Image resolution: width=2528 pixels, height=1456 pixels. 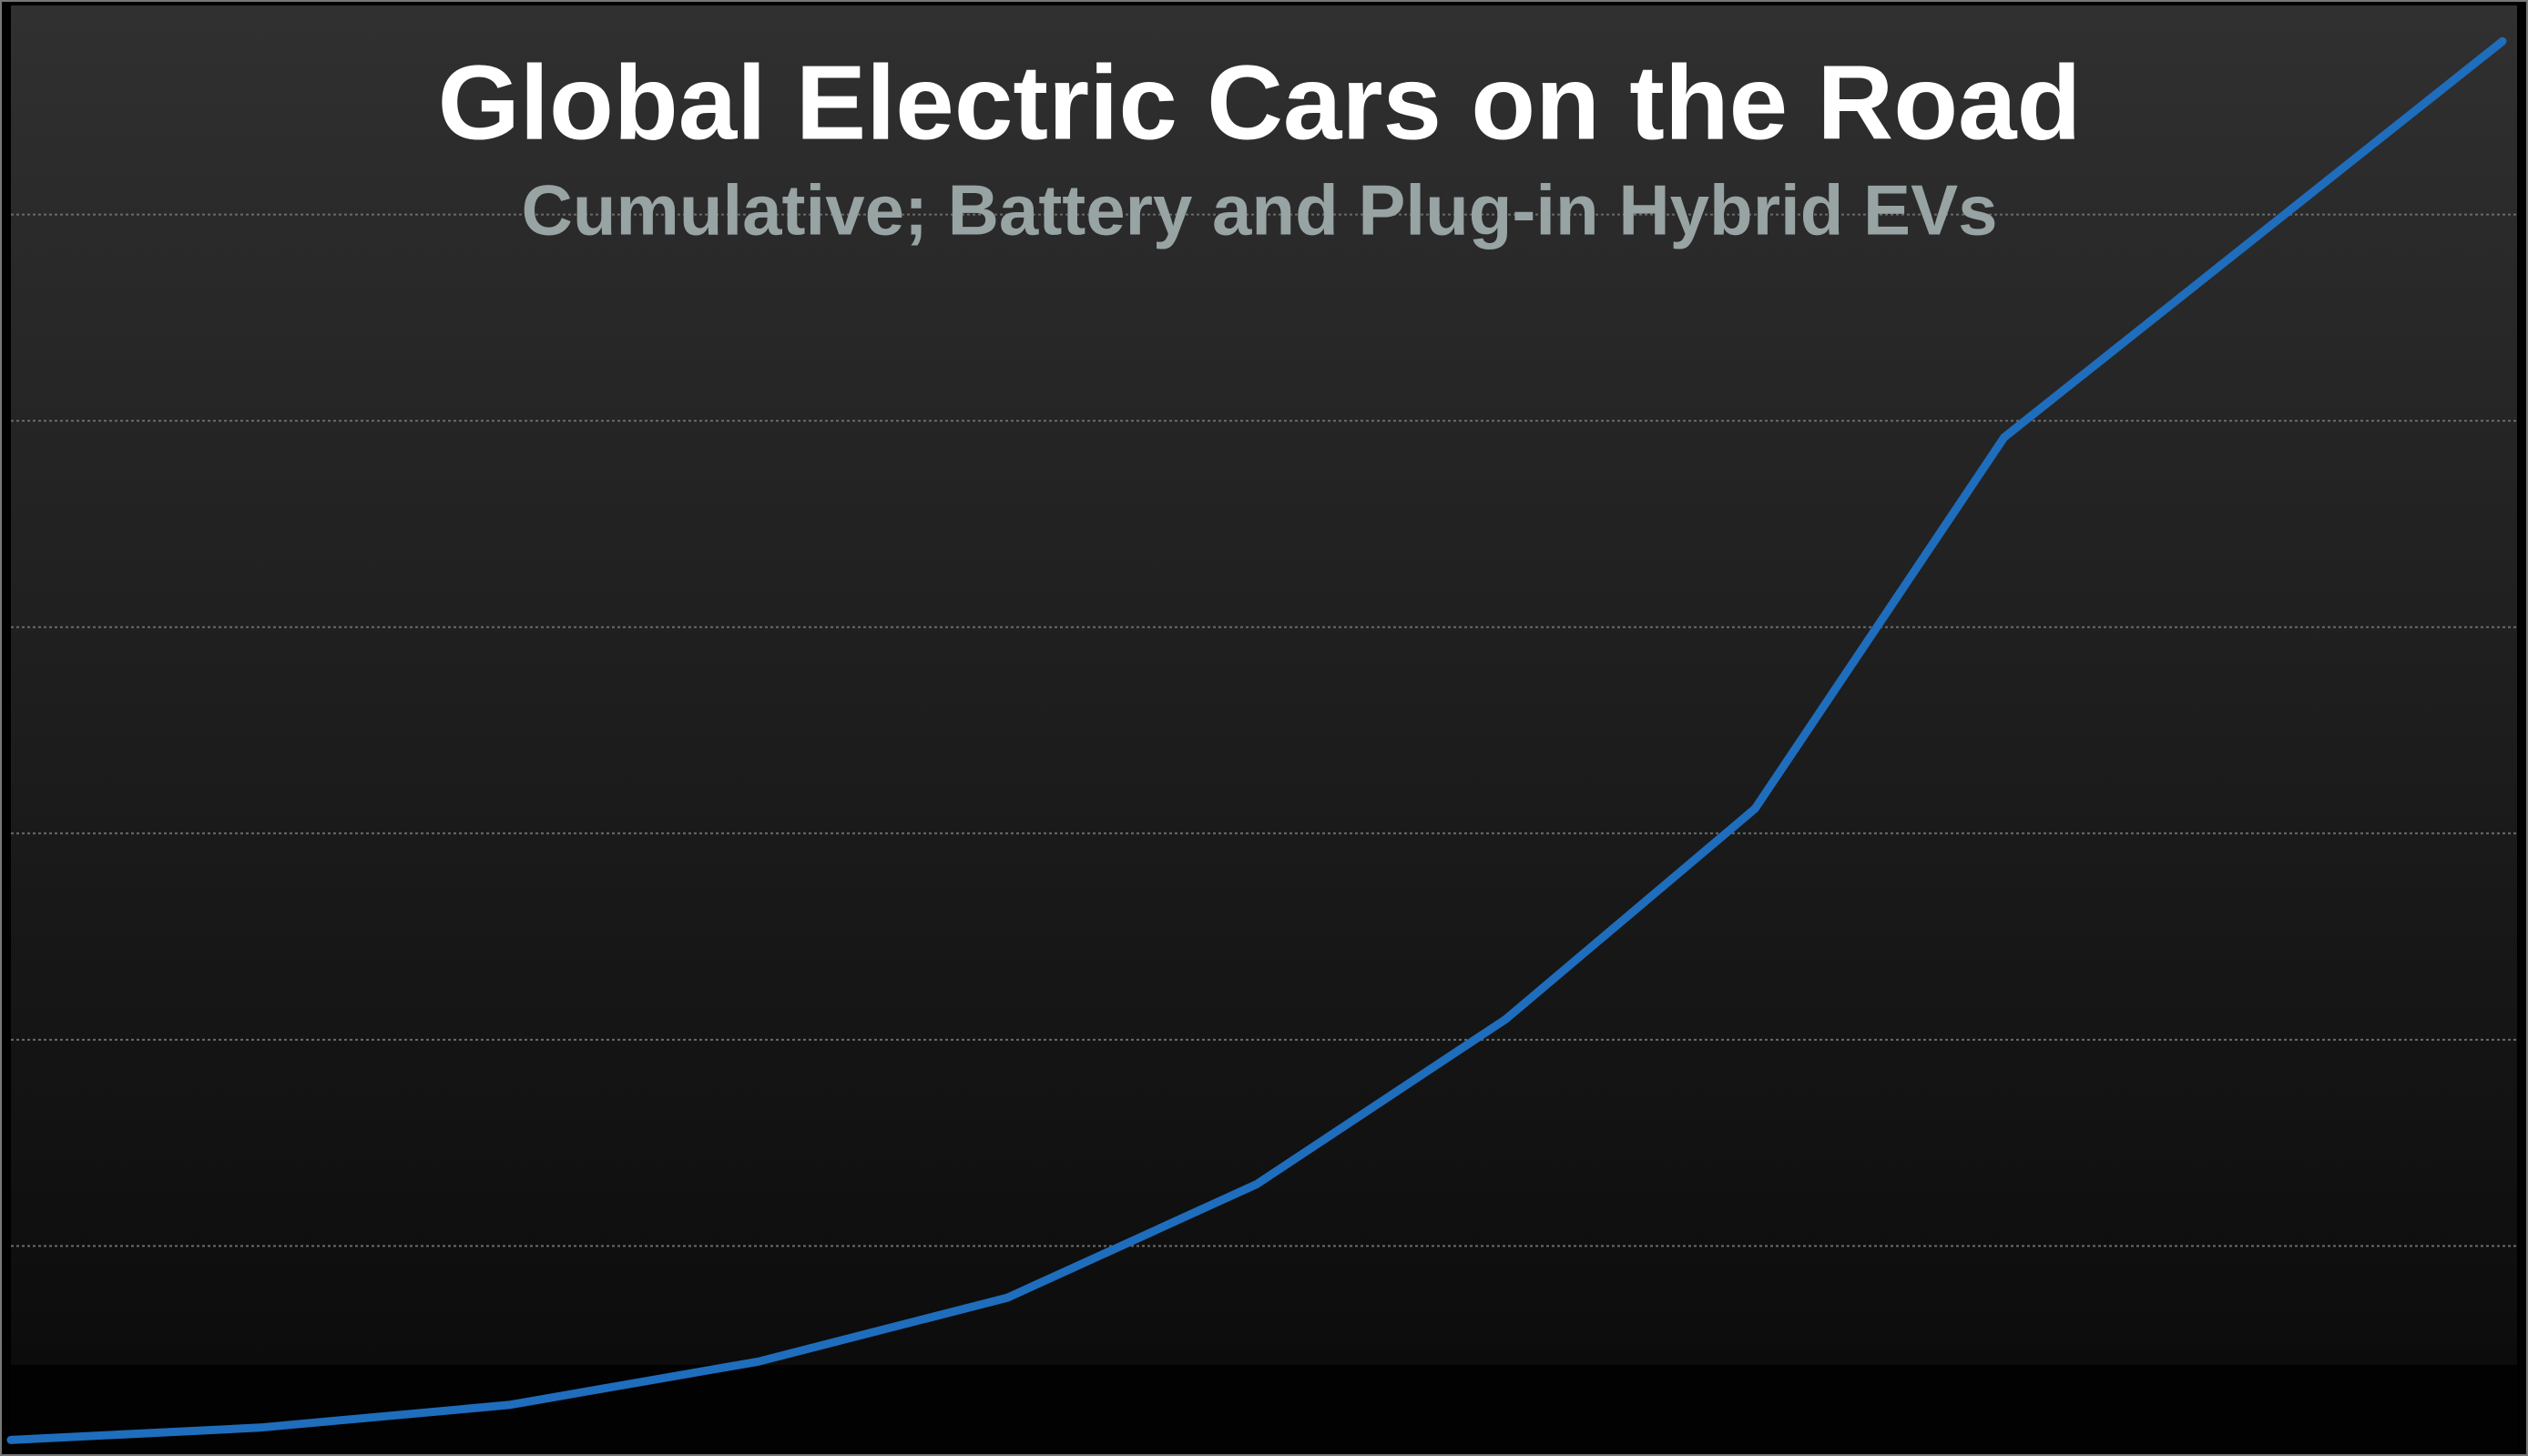 I want to click on bottom-band, so click(x=1264, y=1408).